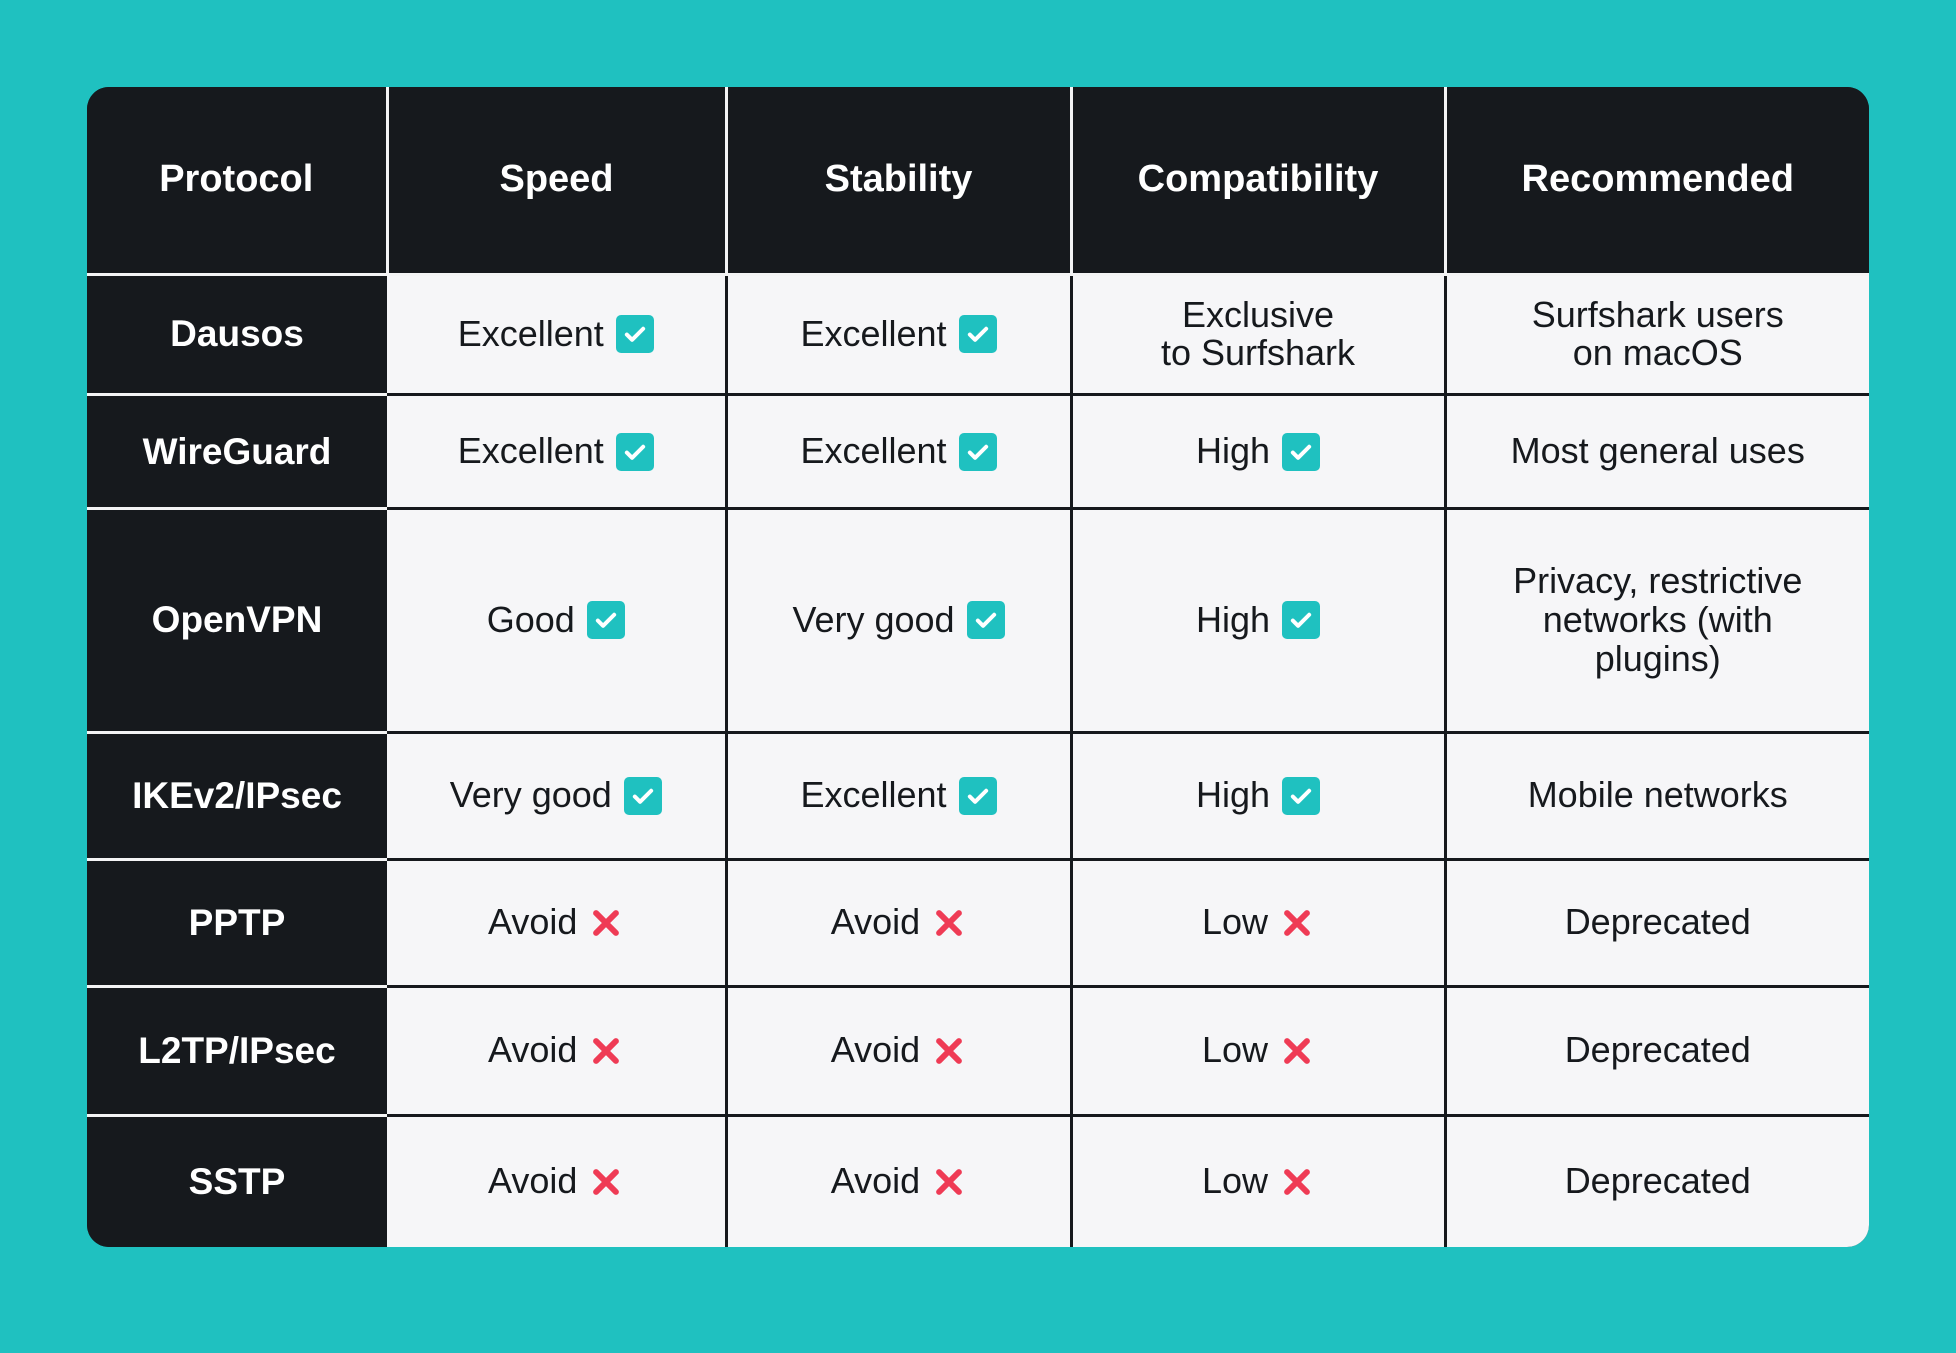 This screenshot has width=1956, height=1353. Describe the element at coordinates (238, 181) in the screenshot. I see `header-protocol: Protocol` at that location.